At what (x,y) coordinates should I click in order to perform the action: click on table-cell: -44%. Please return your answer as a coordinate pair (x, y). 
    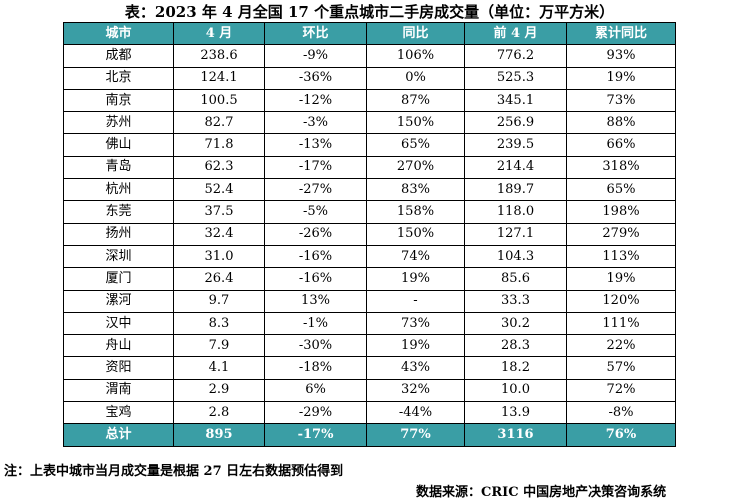
    Looking at the image, I should click on (415, 413).